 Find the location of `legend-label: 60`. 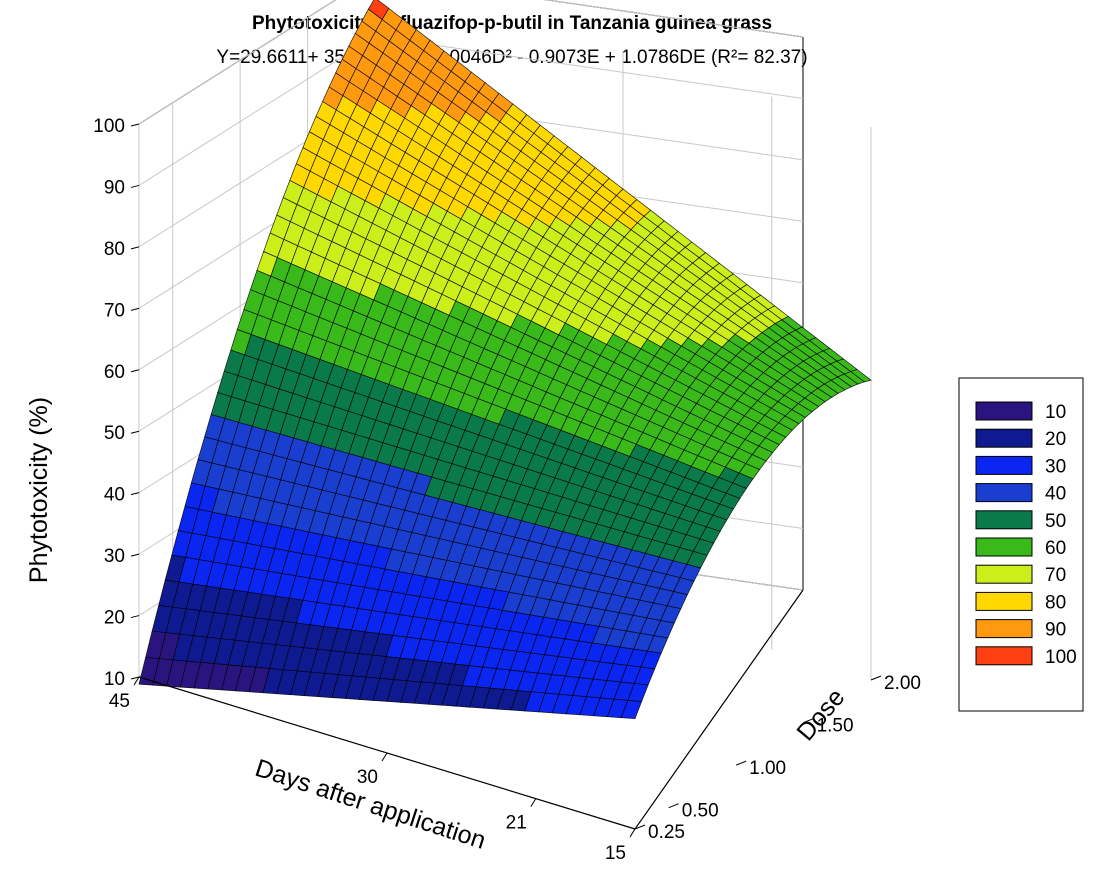

legend-label: 60 is located at coordinates (1055, 548).